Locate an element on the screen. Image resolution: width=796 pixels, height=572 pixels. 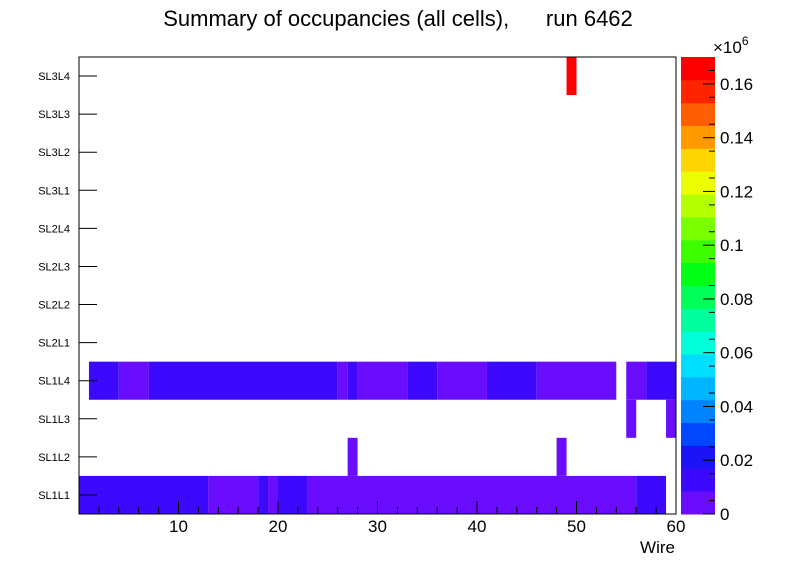
x-tick-label: 30 is located at coordinates (377, 526).